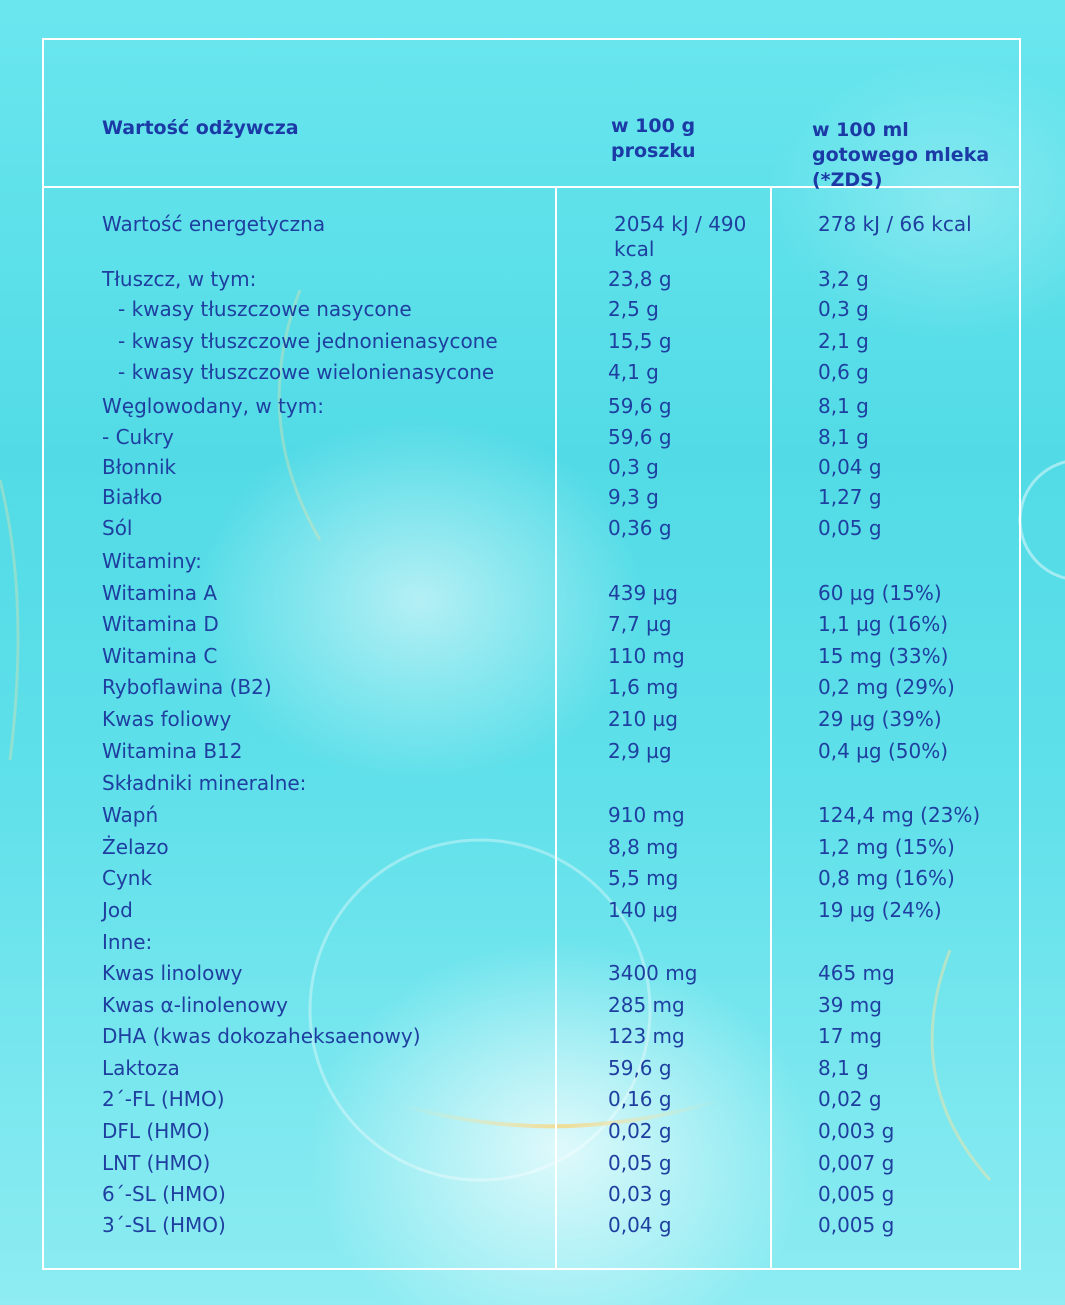  I want to click on header-per-100ml: w 100 ml gotowego mleka (*ZDS), so click(901, 155).